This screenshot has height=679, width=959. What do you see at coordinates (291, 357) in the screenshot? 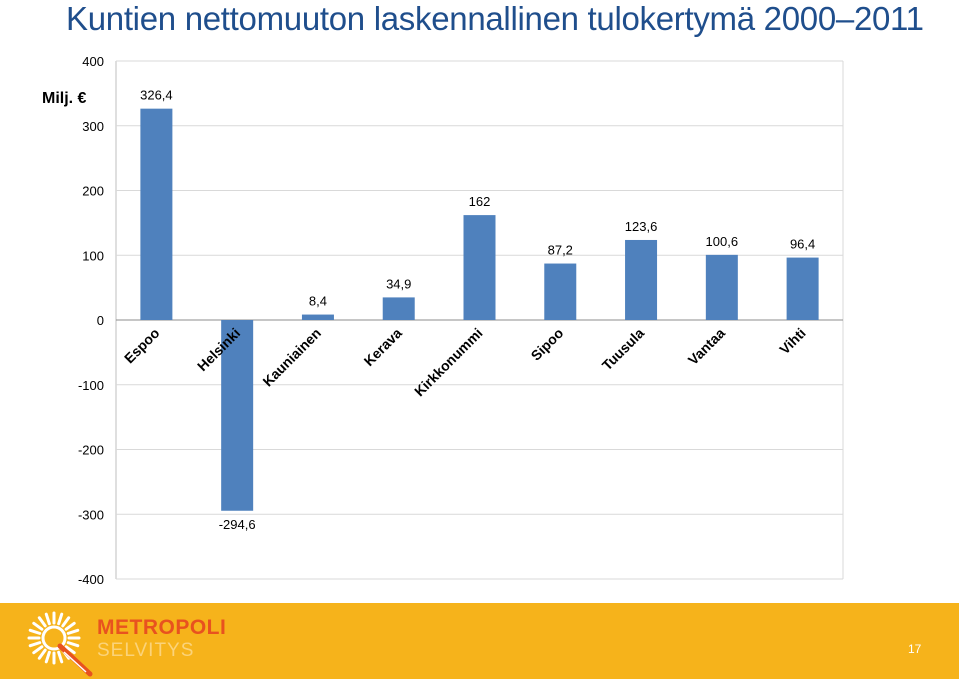
I see `category-label: Kauniainen` at bounding box center [291, 357].